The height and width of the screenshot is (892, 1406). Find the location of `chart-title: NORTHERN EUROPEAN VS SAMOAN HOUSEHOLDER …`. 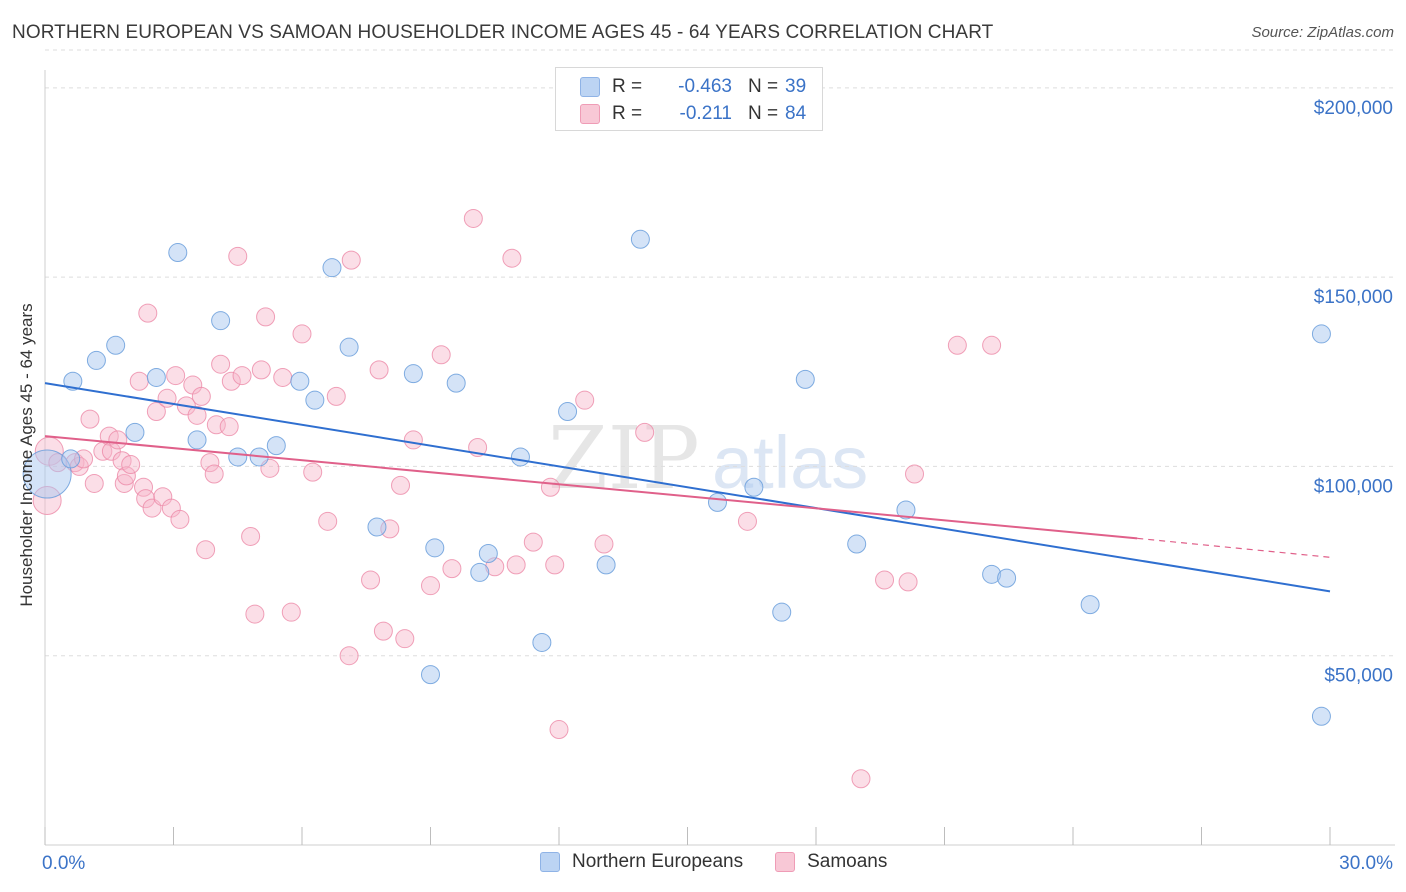

chart-title: NORTHERN EUROPEAN VS SAMOAN HOUSEHOLDER … is located at coordinates (503, 32).